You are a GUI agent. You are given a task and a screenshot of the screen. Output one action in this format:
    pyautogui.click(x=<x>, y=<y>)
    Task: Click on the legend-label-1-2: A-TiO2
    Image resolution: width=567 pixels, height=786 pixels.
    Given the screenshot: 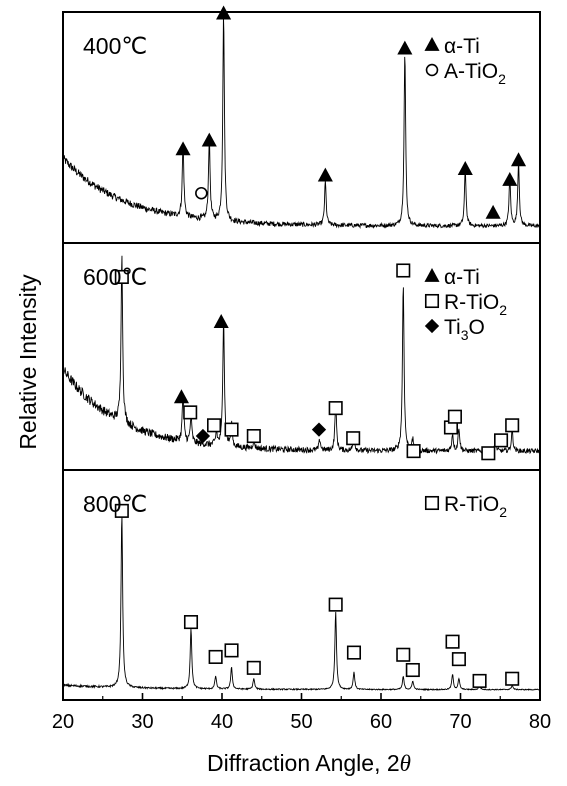 What is the action you would take?
    pyautogui.click(x=475, y=73)
    